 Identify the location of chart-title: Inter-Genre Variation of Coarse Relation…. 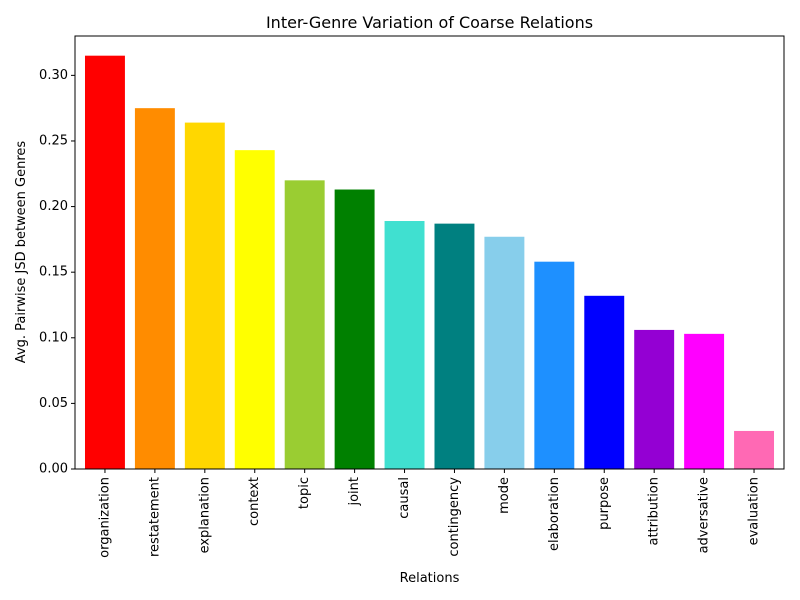
(429, 22).